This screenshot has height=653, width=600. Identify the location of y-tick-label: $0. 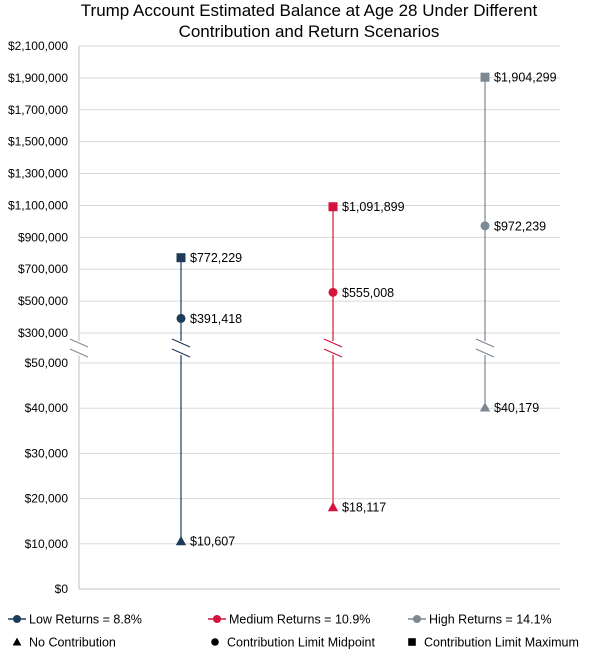
(62, 589).